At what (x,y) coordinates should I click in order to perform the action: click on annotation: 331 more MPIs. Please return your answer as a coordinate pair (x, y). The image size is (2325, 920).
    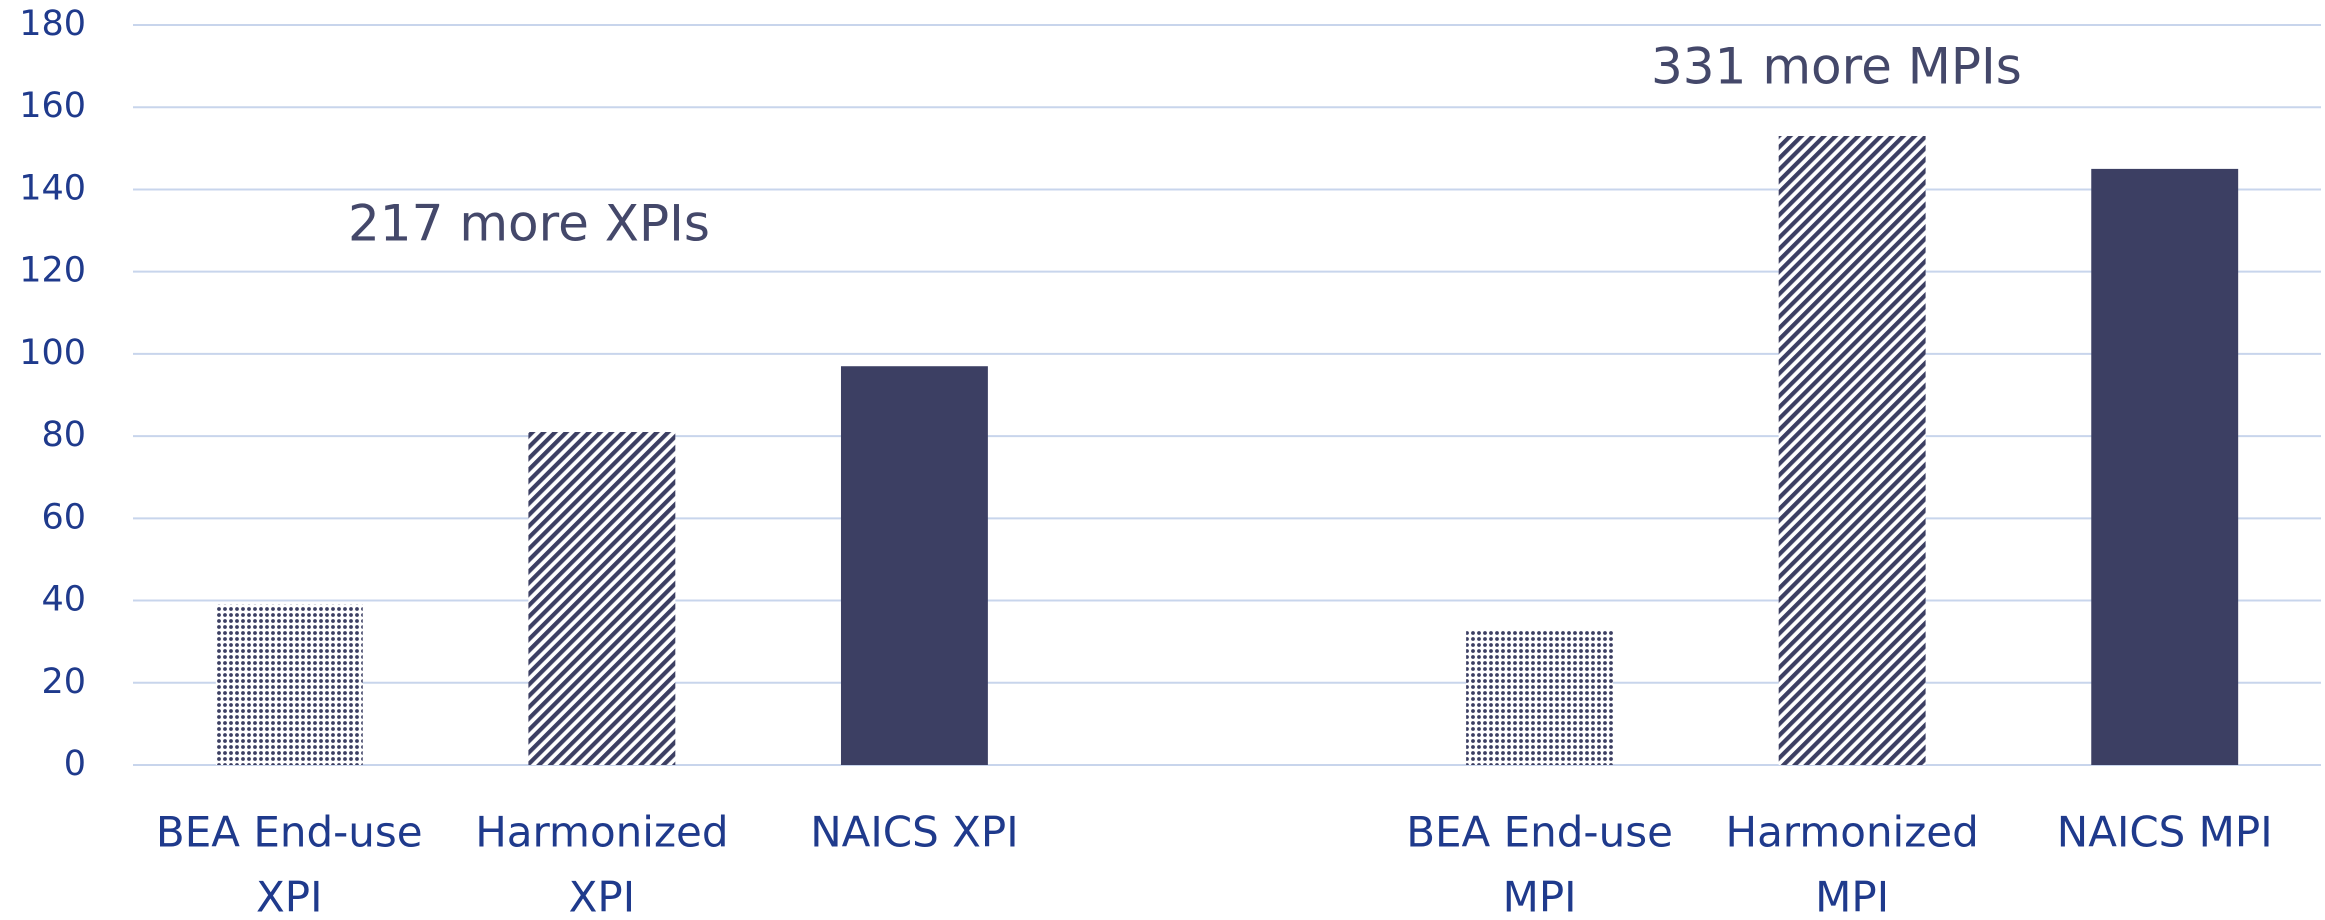
    Looking at the image, I should click on (1836, 67).